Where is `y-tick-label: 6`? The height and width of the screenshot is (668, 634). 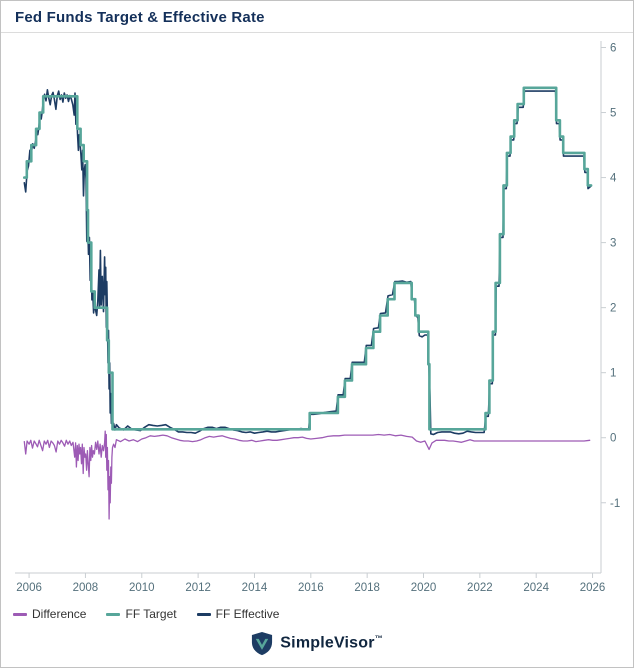
y-tick-label: 6 is located at coordinates (613, 49).